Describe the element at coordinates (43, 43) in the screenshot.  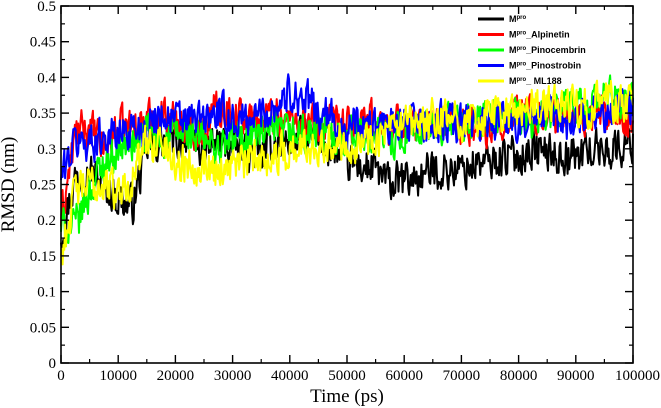
I see `y-tick-label: 0.45` at that location.